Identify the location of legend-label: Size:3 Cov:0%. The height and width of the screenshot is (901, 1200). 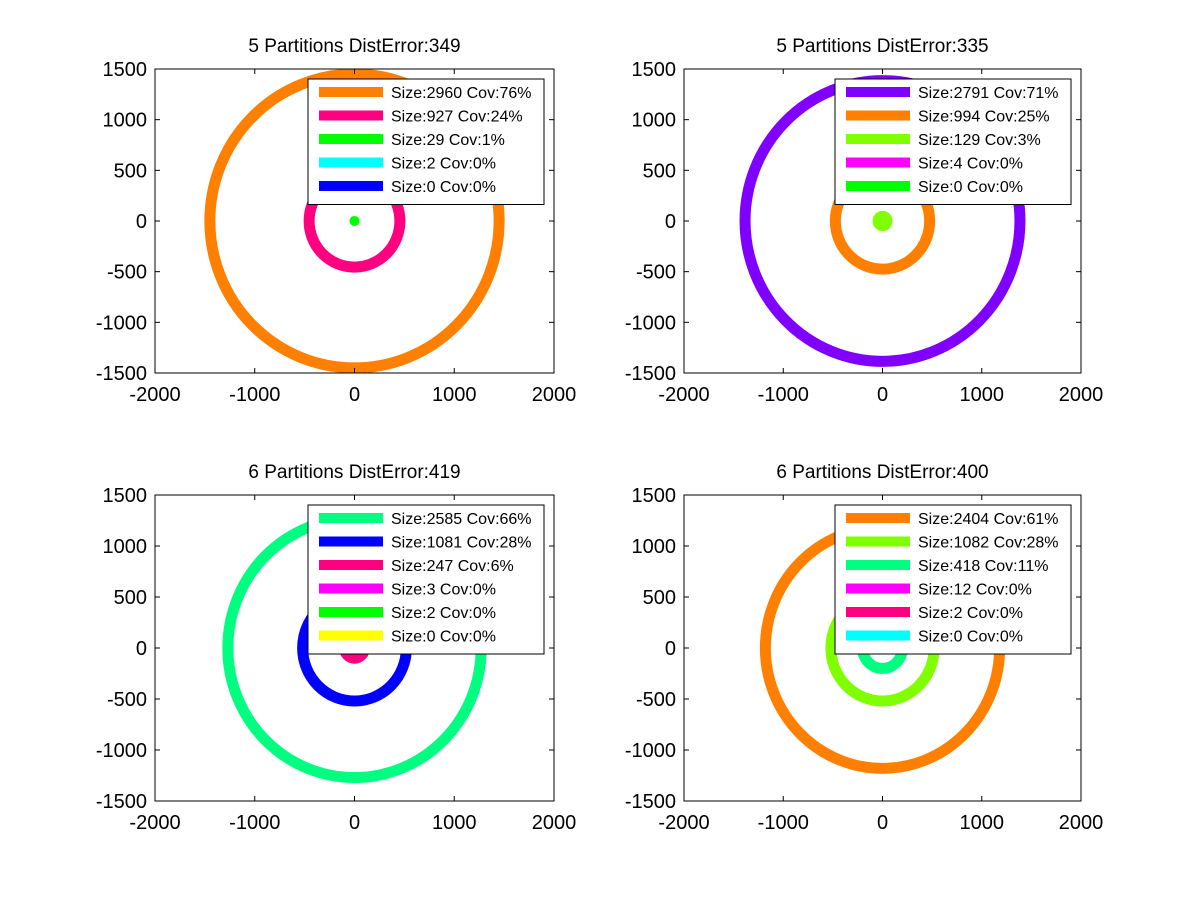
(443, 590).